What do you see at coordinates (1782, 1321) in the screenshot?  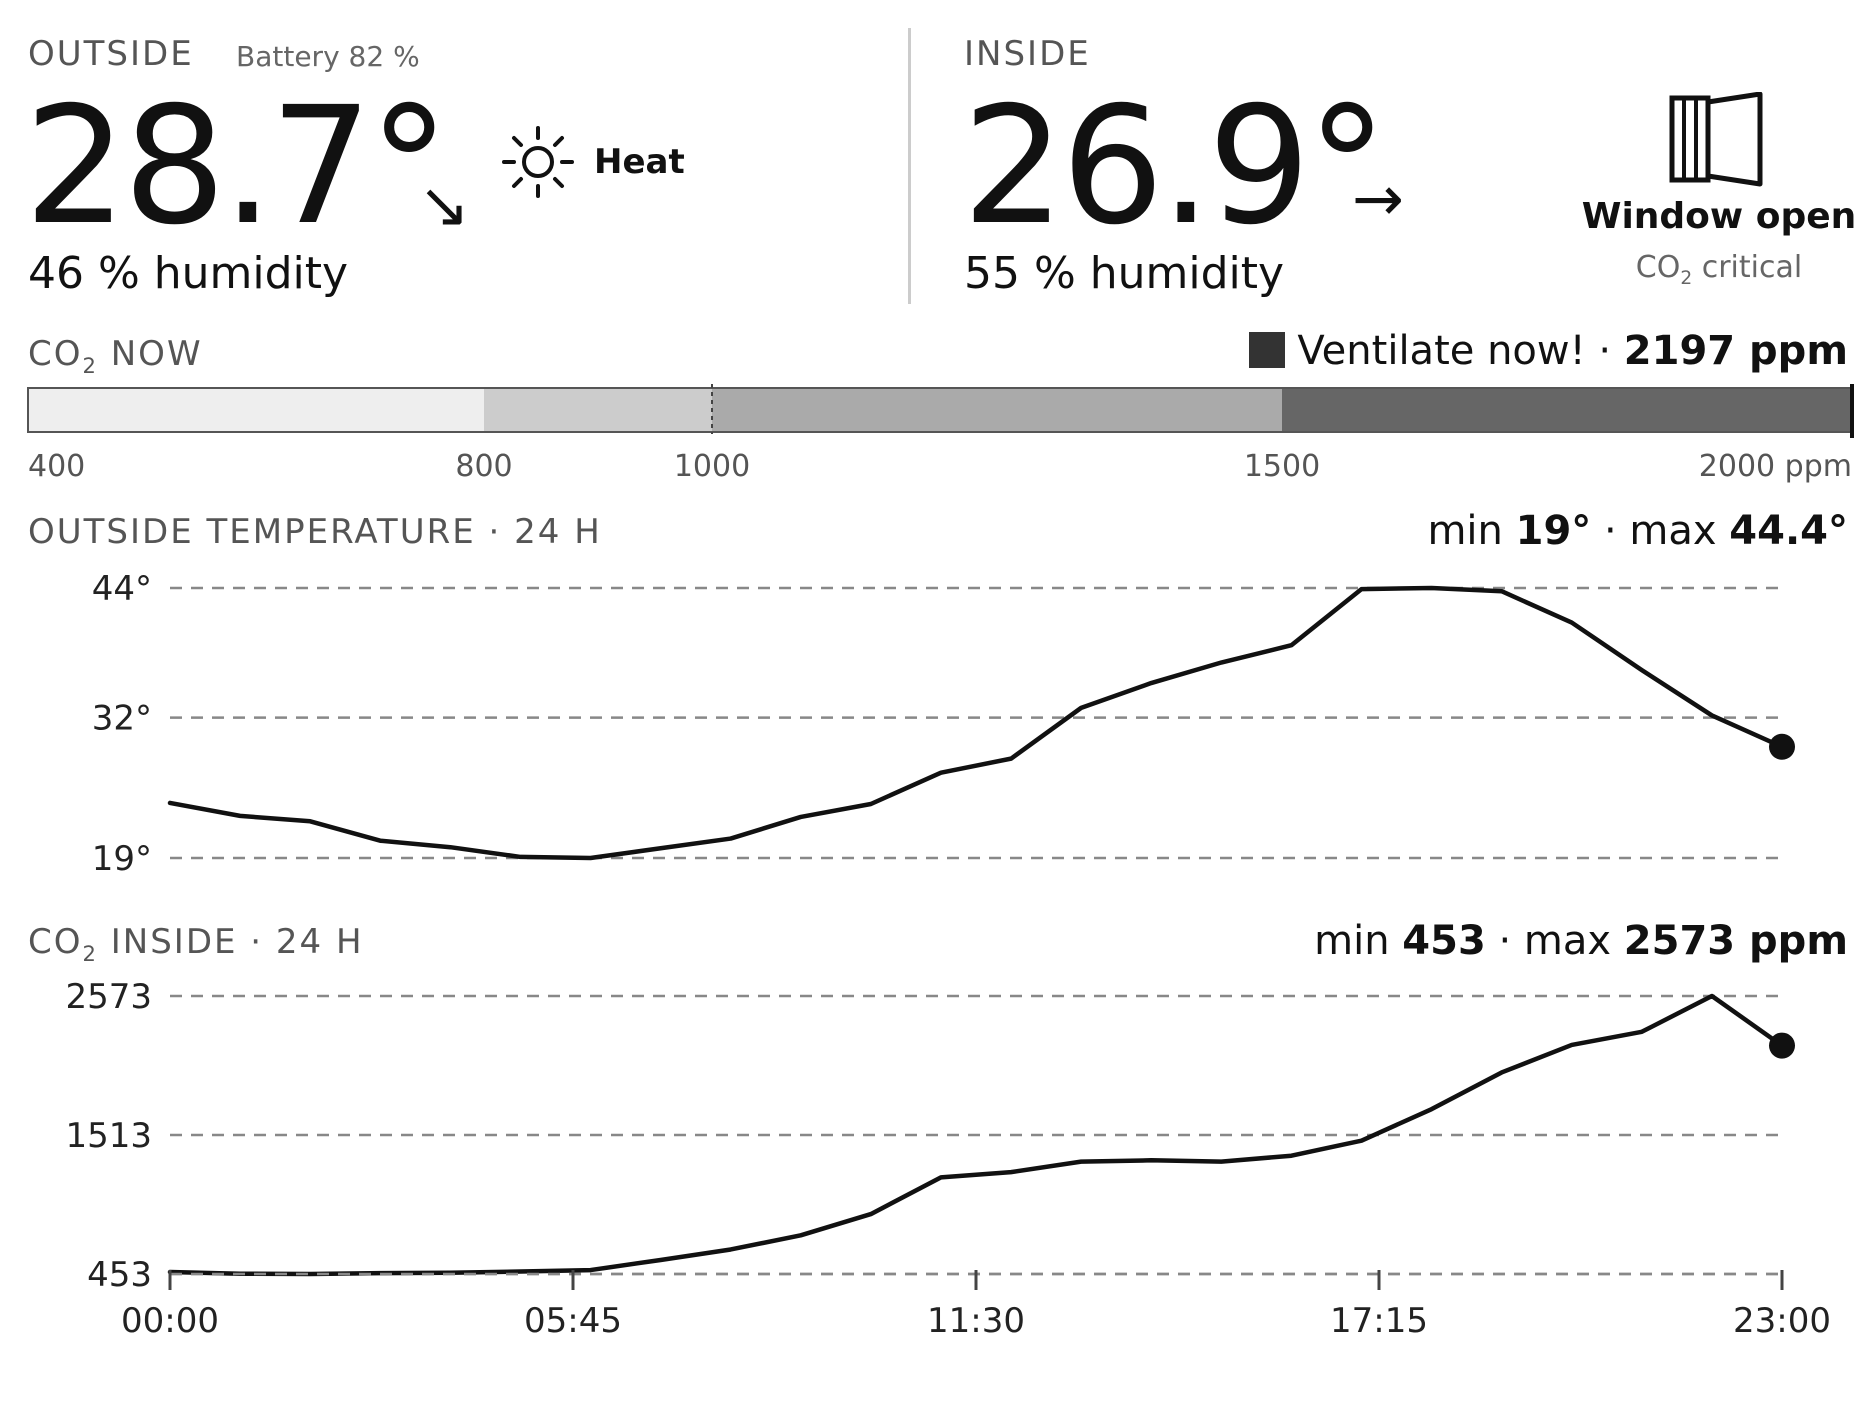 I see `x-tick-label: 23:00` at bounding box center [1782, 1321].